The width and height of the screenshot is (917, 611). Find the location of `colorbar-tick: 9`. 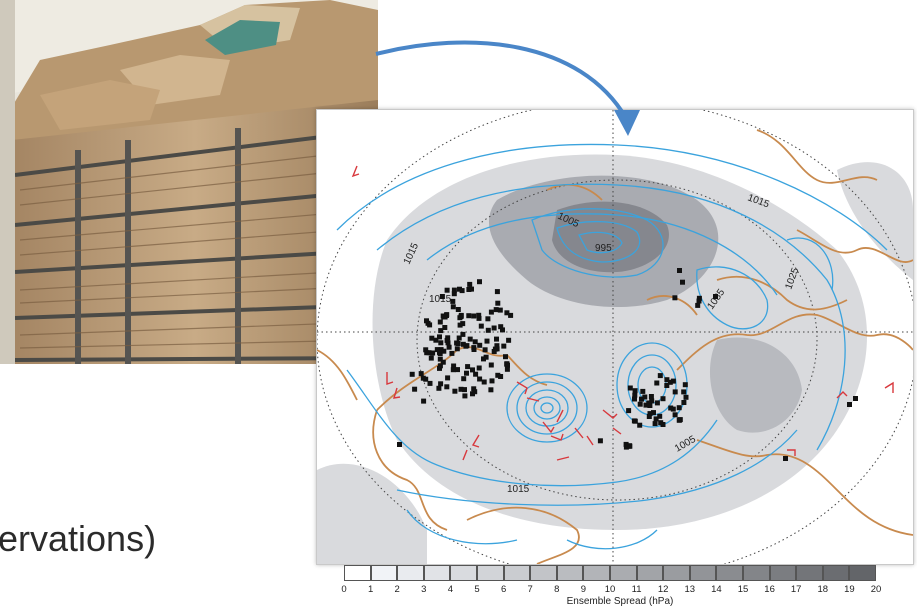

colorbar-tick: 9 is located at coordinates (583, 589).